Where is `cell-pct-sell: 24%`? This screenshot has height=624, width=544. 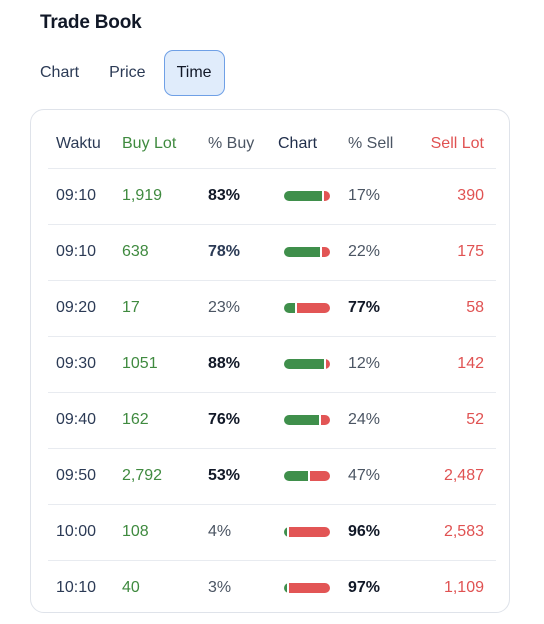
cell-pct-sell: 24% is located at coordinates (383, 419).